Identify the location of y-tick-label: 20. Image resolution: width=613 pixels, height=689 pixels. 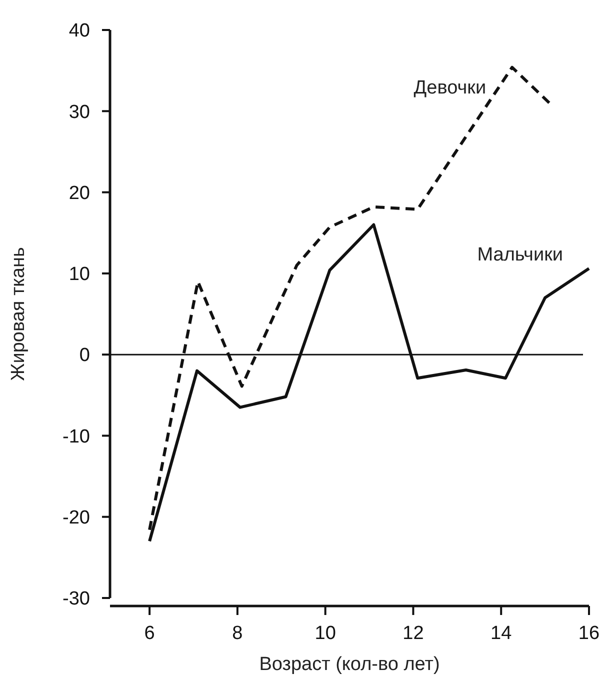
(79, 193).